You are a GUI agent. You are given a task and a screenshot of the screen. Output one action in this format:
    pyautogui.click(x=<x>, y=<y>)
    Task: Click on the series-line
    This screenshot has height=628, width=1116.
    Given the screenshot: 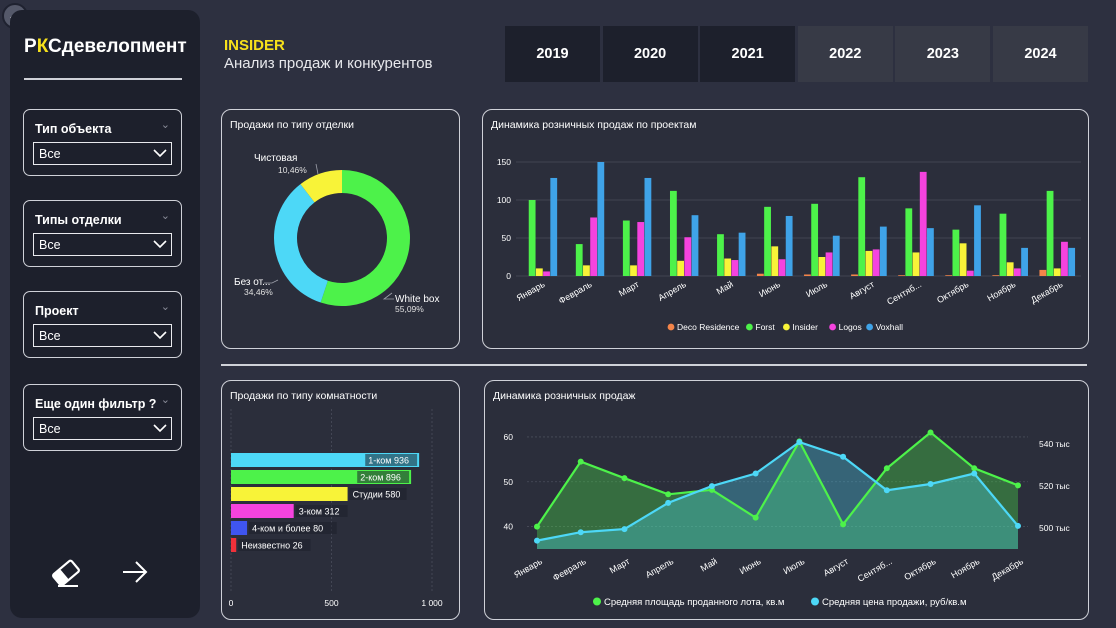 What is the action you would take?
    pyautogui.click(x=777, y=479)
    